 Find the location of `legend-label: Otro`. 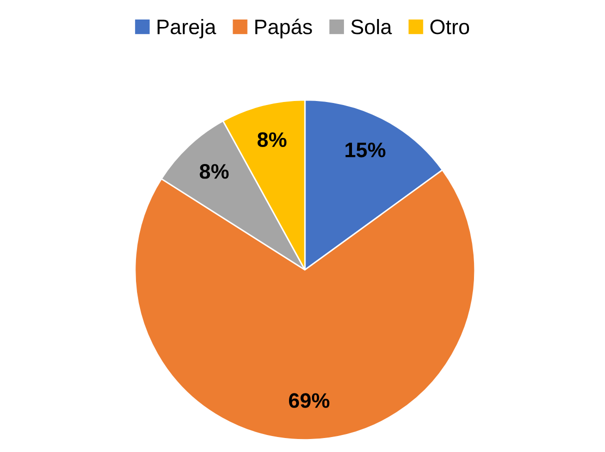

legend-label: Otro is located at coordinates (450, 27).